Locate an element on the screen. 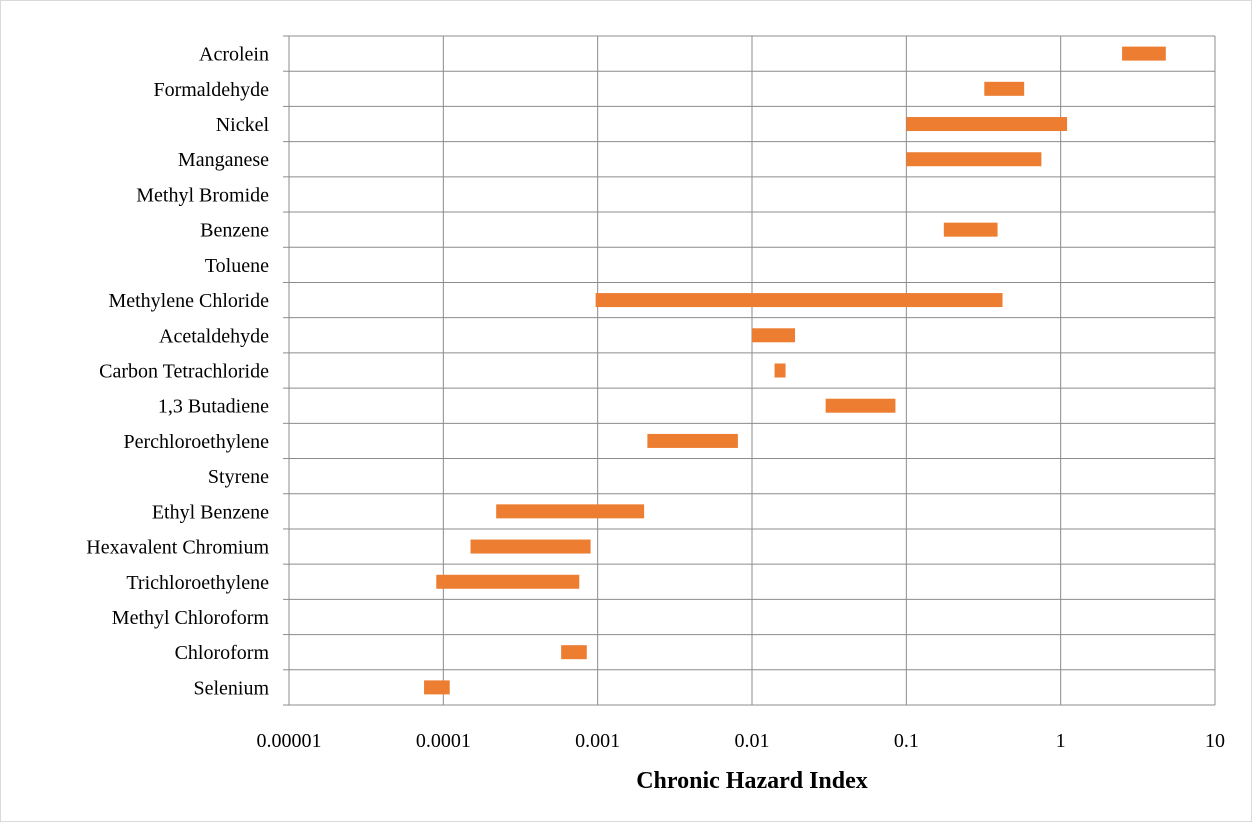  x-tick-label: 0.0001 is located at coordinates (443, 741).